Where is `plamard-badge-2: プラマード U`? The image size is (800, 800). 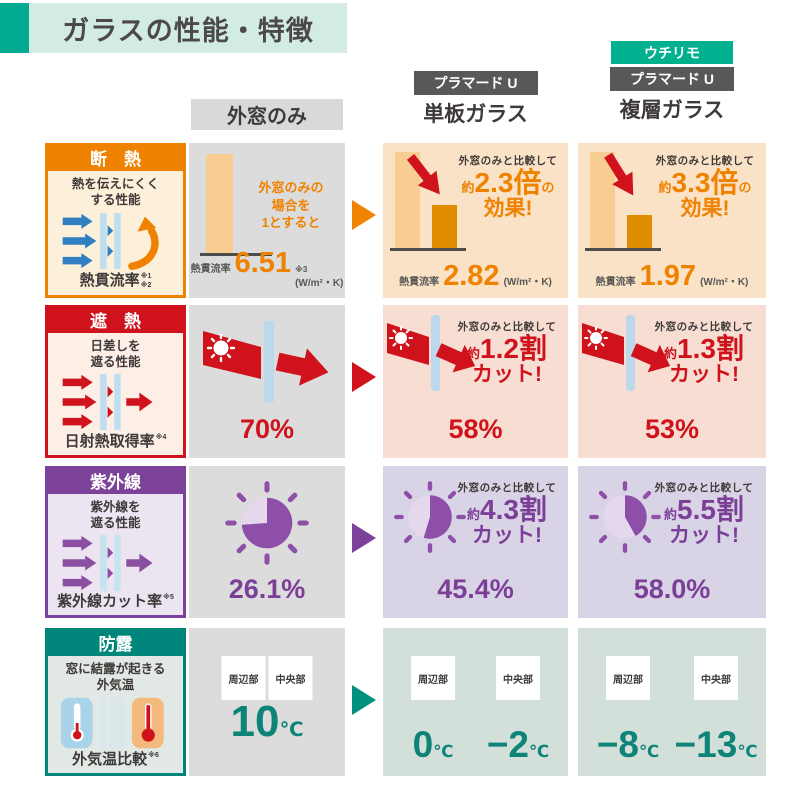
plamard-badge-2: プラマード U is located at coordinates (672, 79).